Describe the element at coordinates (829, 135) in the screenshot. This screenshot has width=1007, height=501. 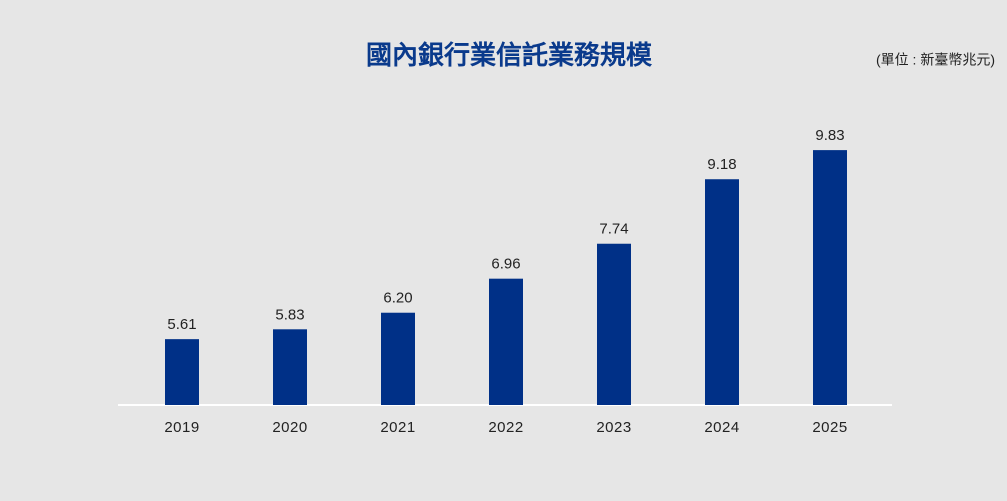
I see `value-label: 9.83` at that location.